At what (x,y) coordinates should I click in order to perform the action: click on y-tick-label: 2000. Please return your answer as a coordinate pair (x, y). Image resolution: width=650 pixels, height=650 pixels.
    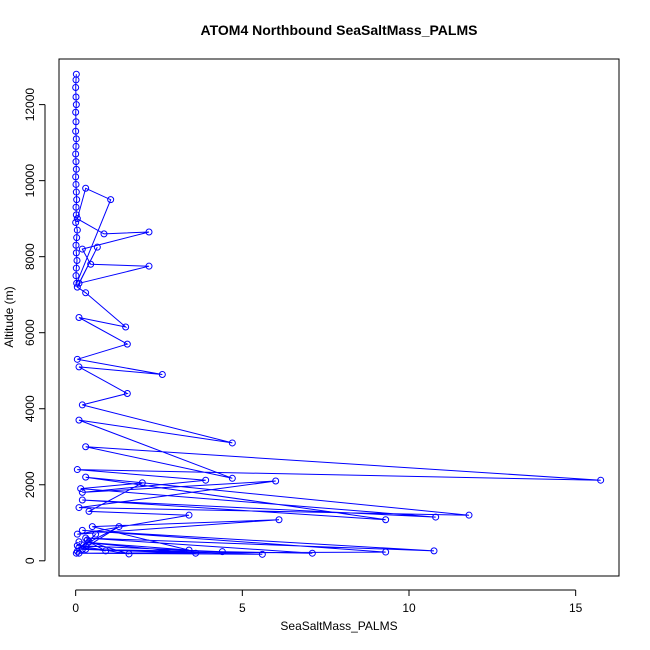
    Looking at the image, I should click on (30, 484).